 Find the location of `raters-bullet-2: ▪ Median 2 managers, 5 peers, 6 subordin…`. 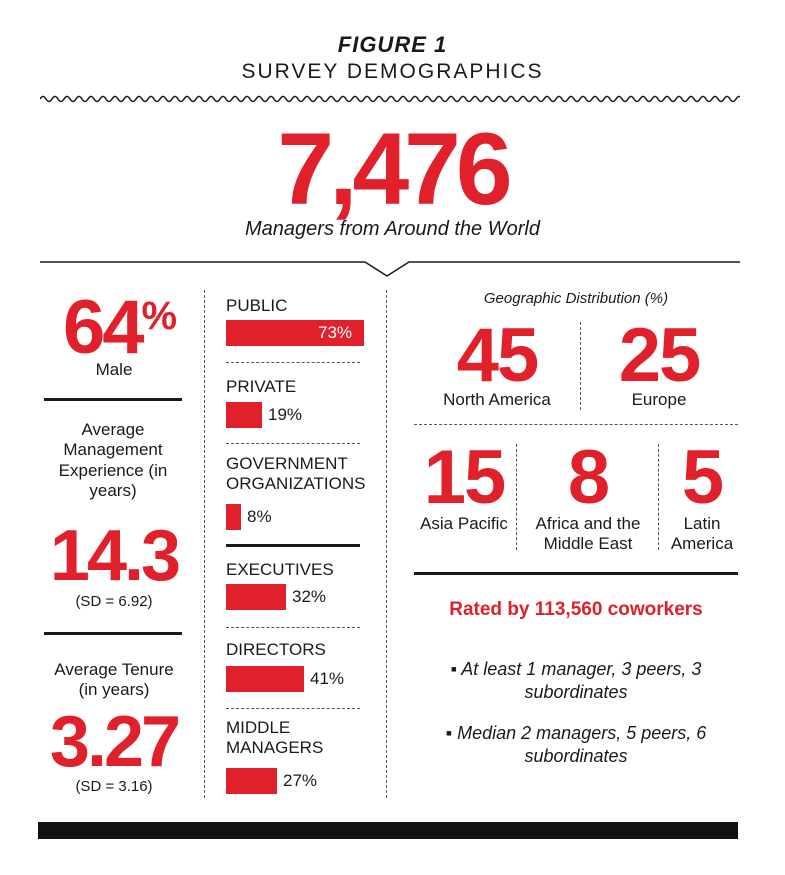

raters-bullet-2: ▪ Median 2 managers, 5 peers, 6 subordin… is located at coordinates (576, 745).